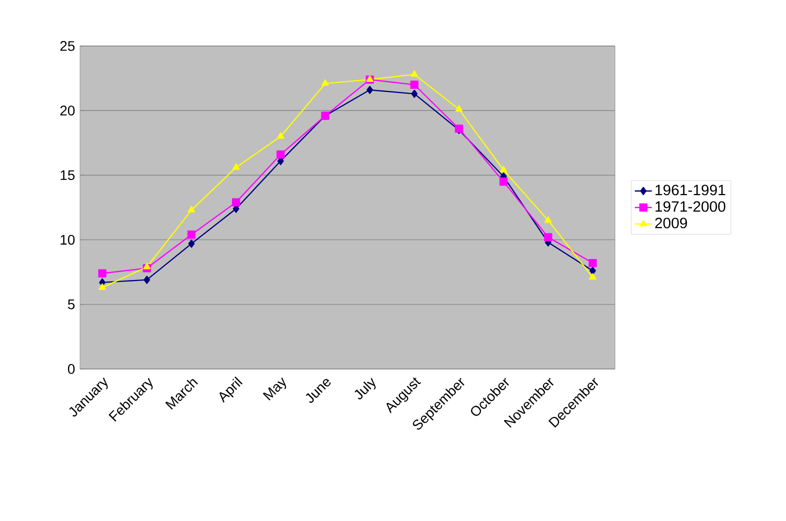 This screenshot has height=521, width=786. Describe the element at coordinates (67, 239) in the screenshot. I see `y-tick-label: 10` at that location.